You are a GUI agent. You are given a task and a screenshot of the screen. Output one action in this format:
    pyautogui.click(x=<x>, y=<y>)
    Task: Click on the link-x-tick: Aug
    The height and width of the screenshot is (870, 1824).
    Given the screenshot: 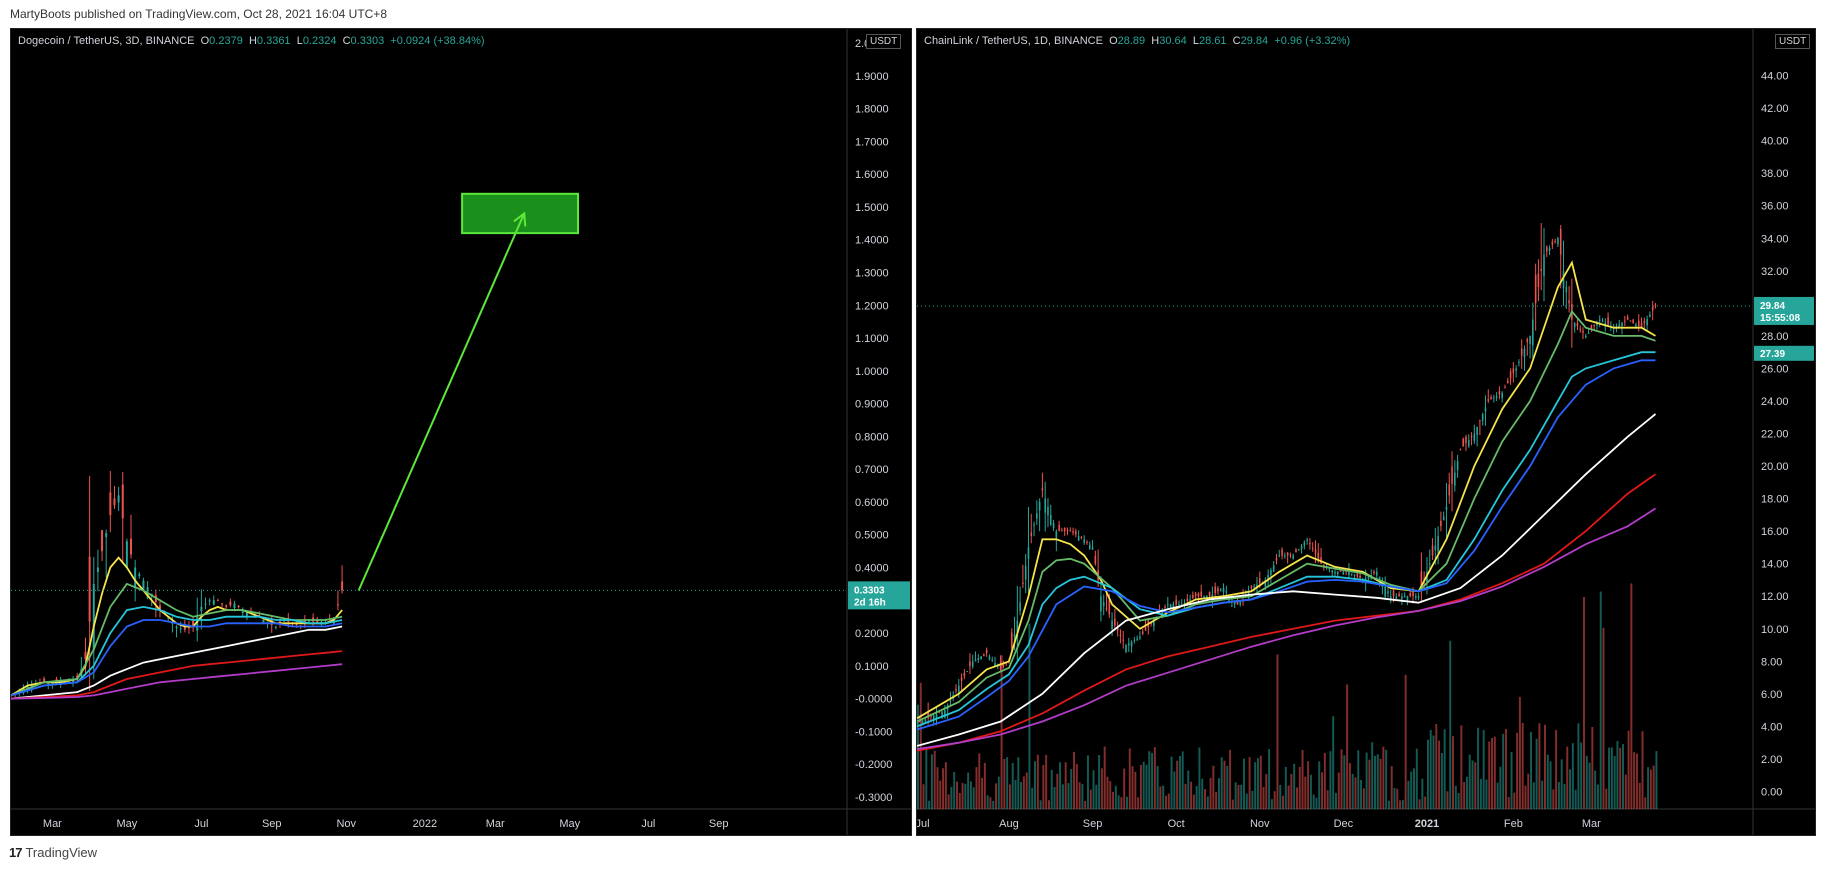 What is the action you would take?
    pyautogui.click(x=1009, y=824)
    